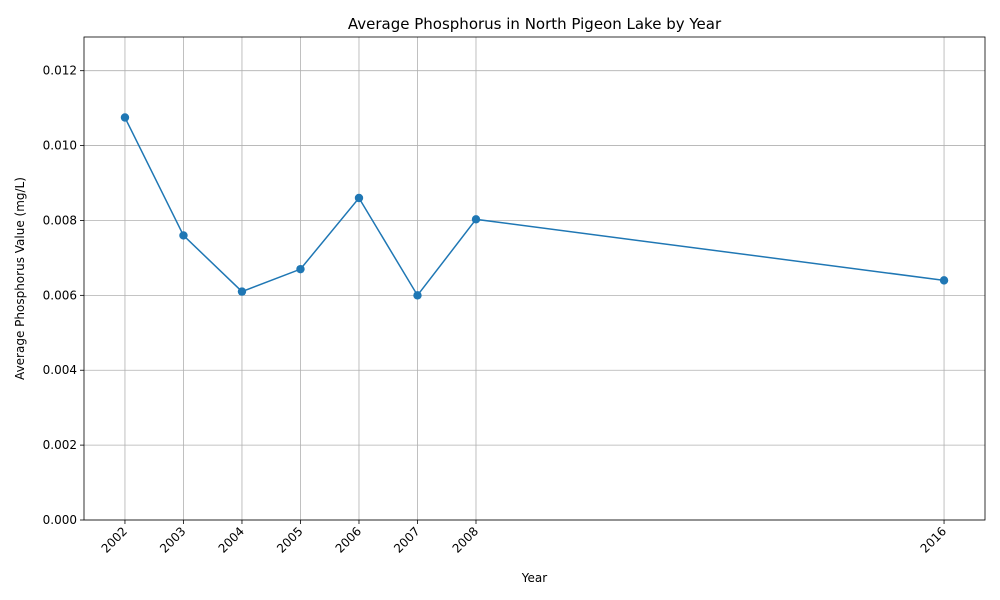 Image resolution: width=1000 pixels, height=600 pixels. Describe the element at coordinates (20, 278) in the screenshot. I see `y-axis-label: Average Phosphorus Value (mg/L)` at that location.